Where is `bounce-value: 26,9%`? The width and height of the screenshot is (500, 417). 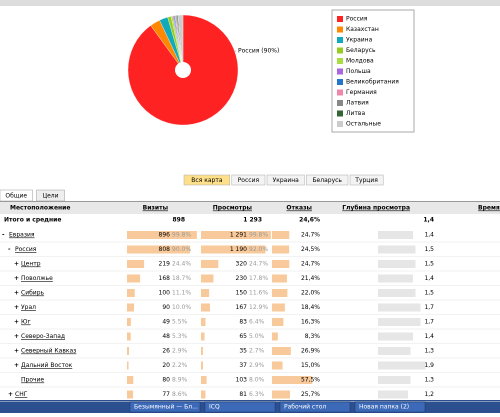
bounce-value: 26,9% is located at coordinates (310, 351).